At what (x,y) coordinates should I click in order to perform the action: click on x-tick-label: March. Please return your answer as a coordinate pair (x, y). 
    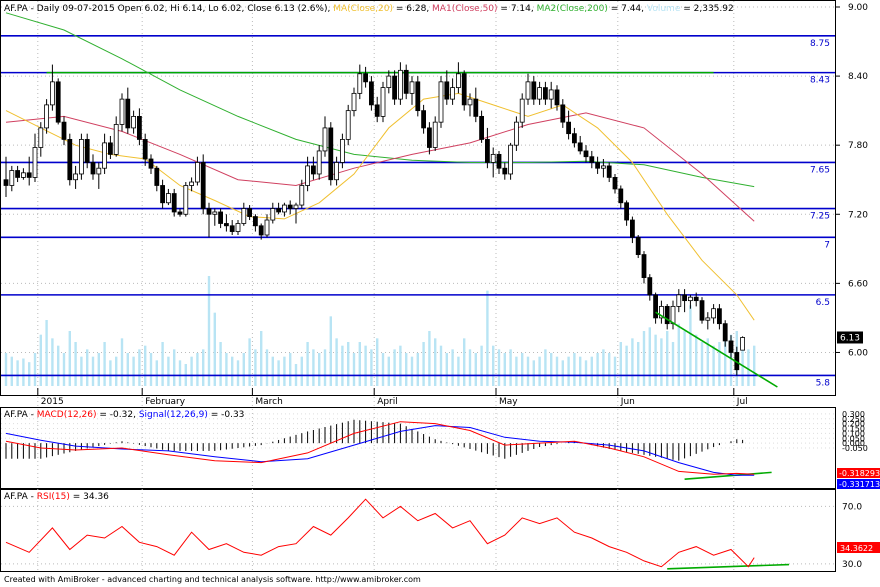
    Looking at the image, I should click on (268, 402).